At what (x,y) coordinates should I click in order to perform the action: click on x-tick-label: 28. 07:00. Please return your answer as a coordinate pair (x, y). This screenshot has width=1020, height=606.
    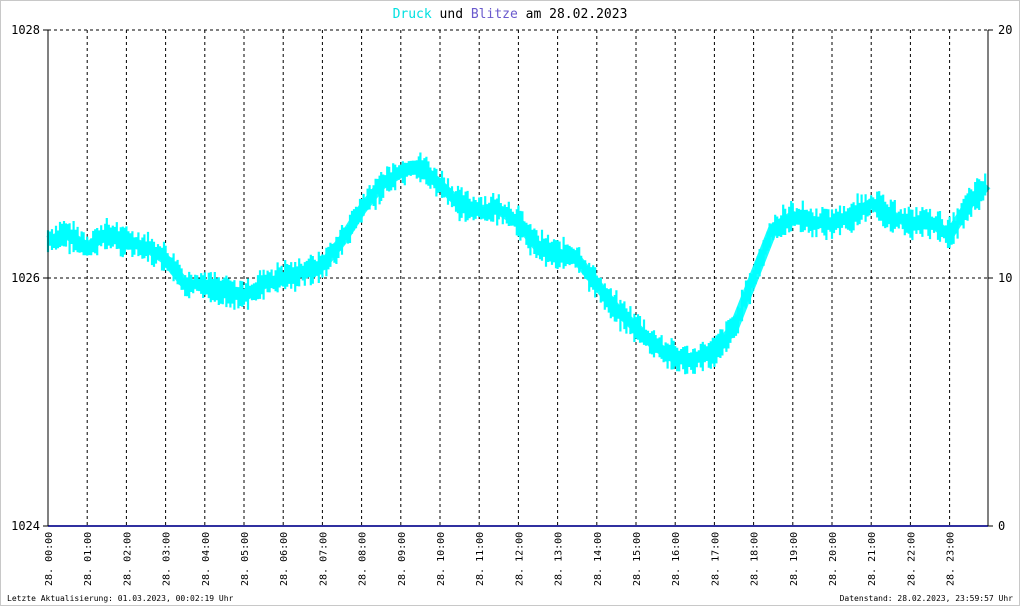
    Looking at the image, I should click on (323, 559).